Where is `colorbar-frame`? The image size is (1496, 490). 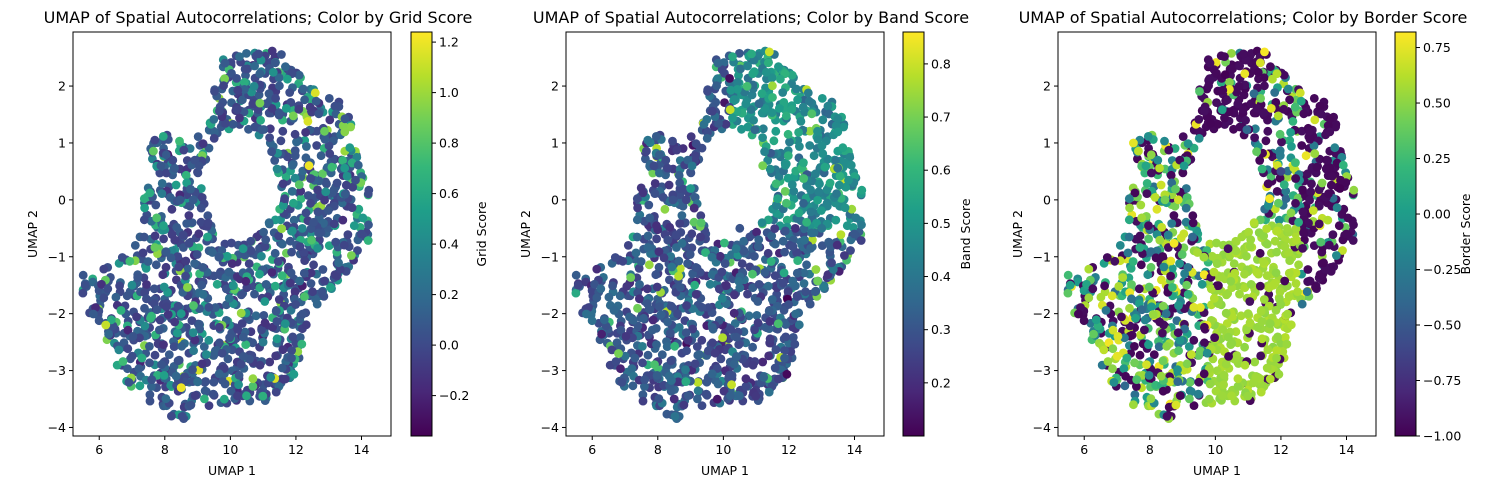
colorbar-frame is located at coordinates (1405, 234).